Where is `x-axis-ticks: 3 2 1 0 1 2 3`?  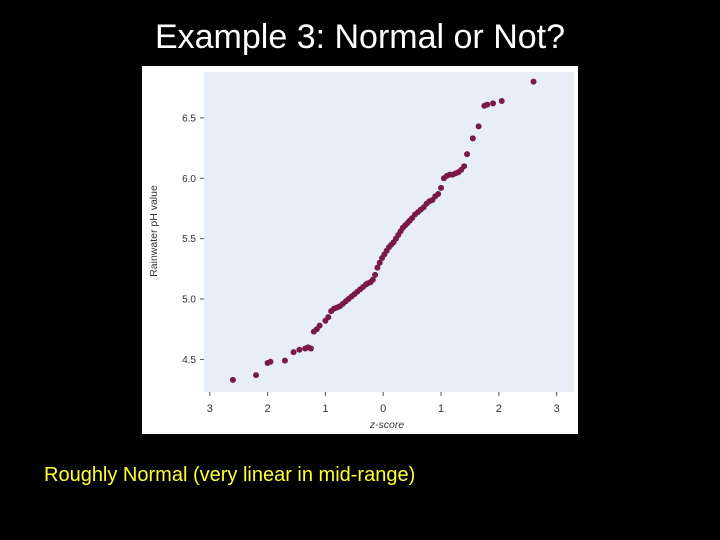 x-axis-ticks: 3 2 1 0 1 2 3 is located at coordinates (383, 403).